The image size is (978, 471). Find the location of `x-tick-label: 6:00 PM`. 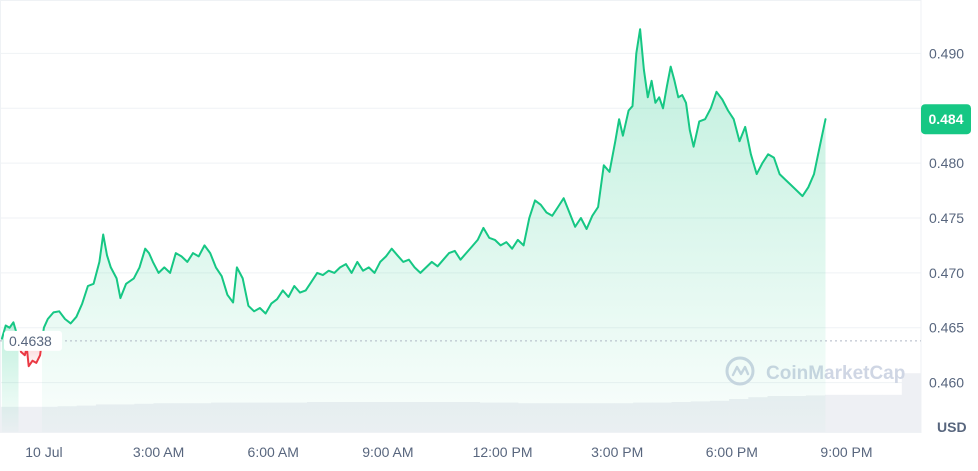

x-tick-label: 6:00 PM is located at coordinates (732, 452).